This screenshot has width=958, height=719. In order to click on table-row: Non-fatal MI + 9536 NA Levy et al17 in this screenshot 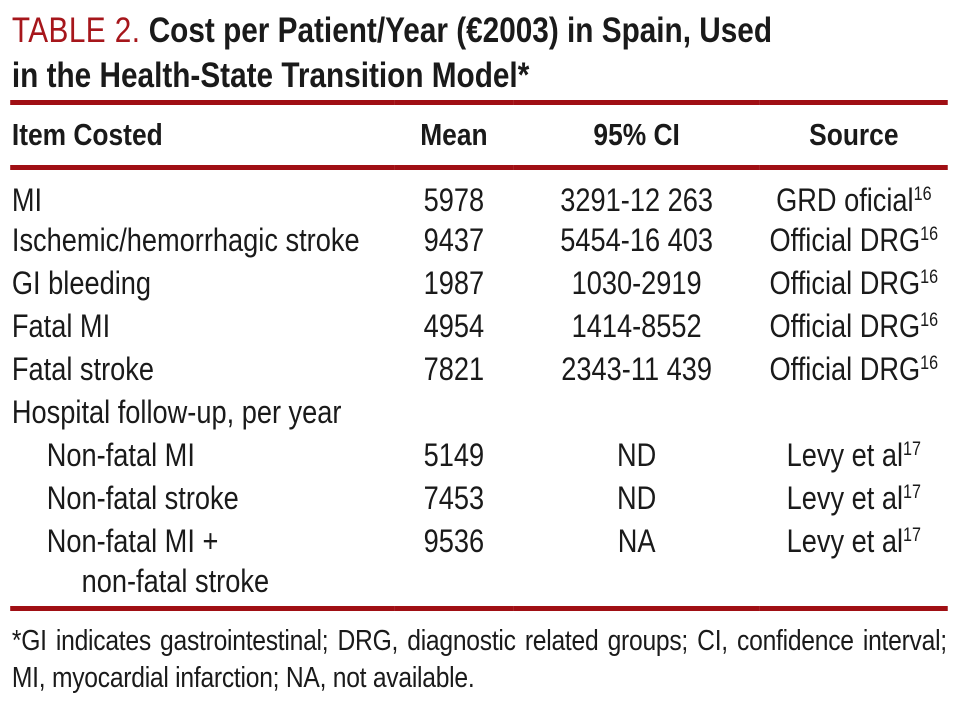, I will do `click(479, 541)`.